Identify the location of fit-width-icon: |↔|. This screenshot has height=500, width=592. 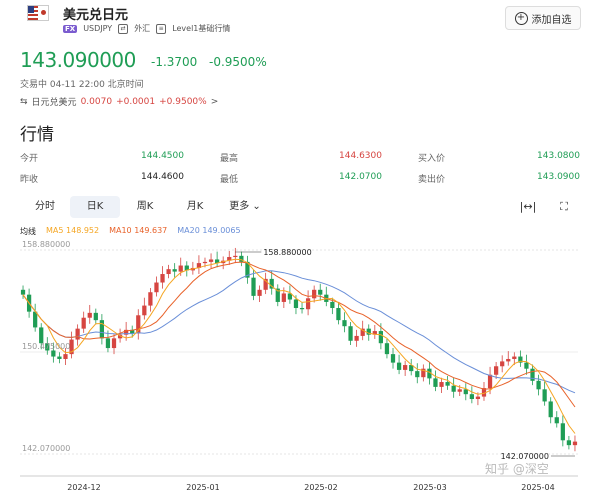
(528, 206).